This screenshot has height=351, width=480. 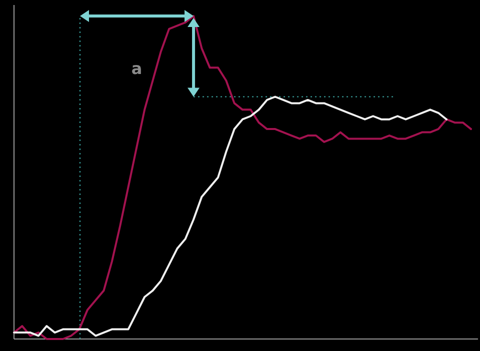 I want to click on annotation: a, so click(x=136, y=68).